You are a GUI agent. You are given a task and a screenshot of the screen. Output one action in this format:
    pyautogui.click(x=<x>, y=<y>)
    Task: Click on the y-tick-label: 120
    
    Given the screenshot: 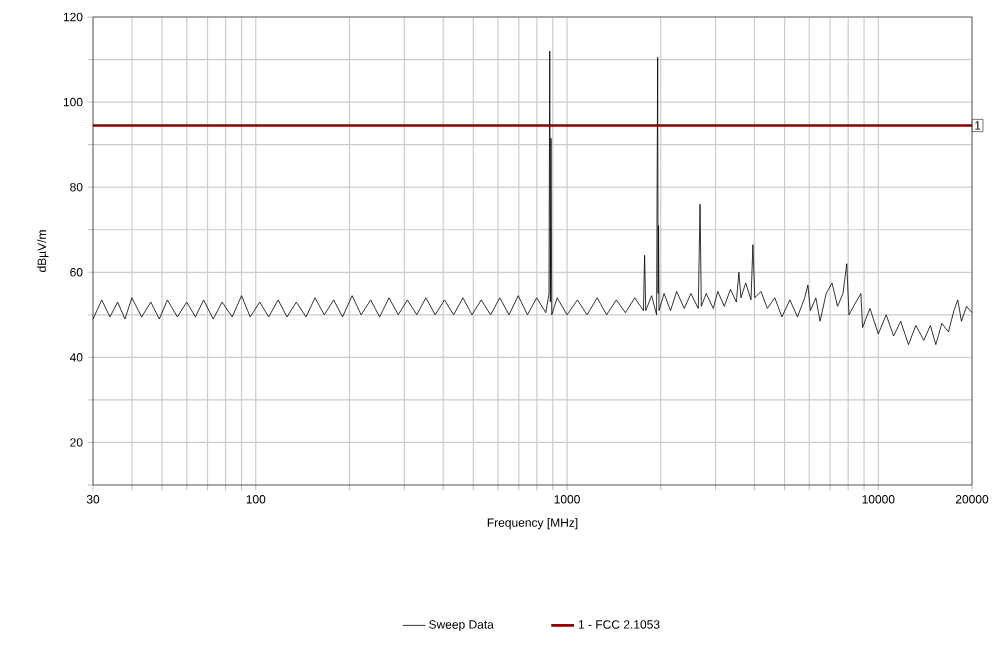 What is the action you would take?
    pyautogui.click(x=73, y=17)
    